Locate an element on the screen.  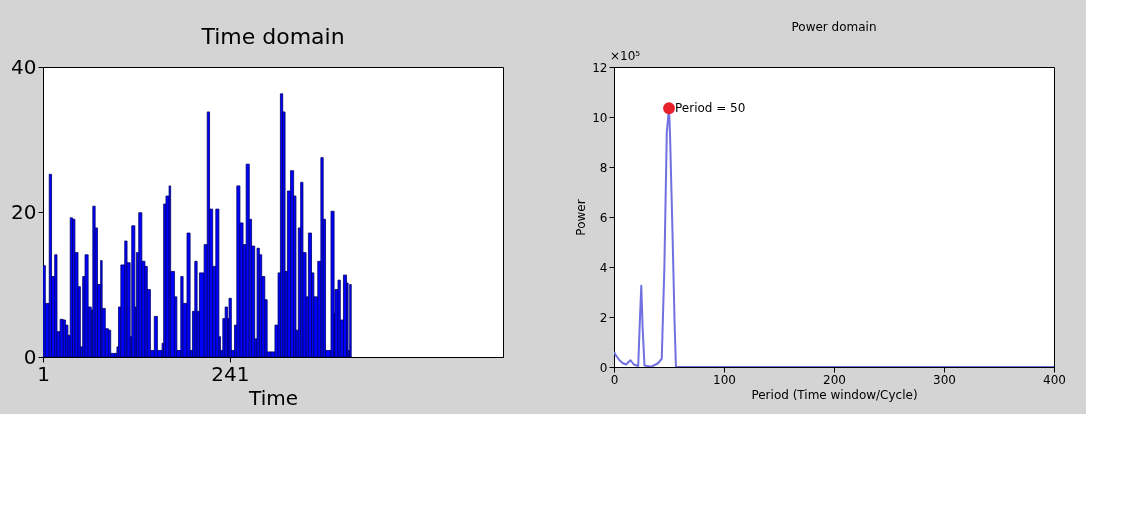
x-axis-title: Period (Time window/Cycle) is located at coordinates (834, 394).